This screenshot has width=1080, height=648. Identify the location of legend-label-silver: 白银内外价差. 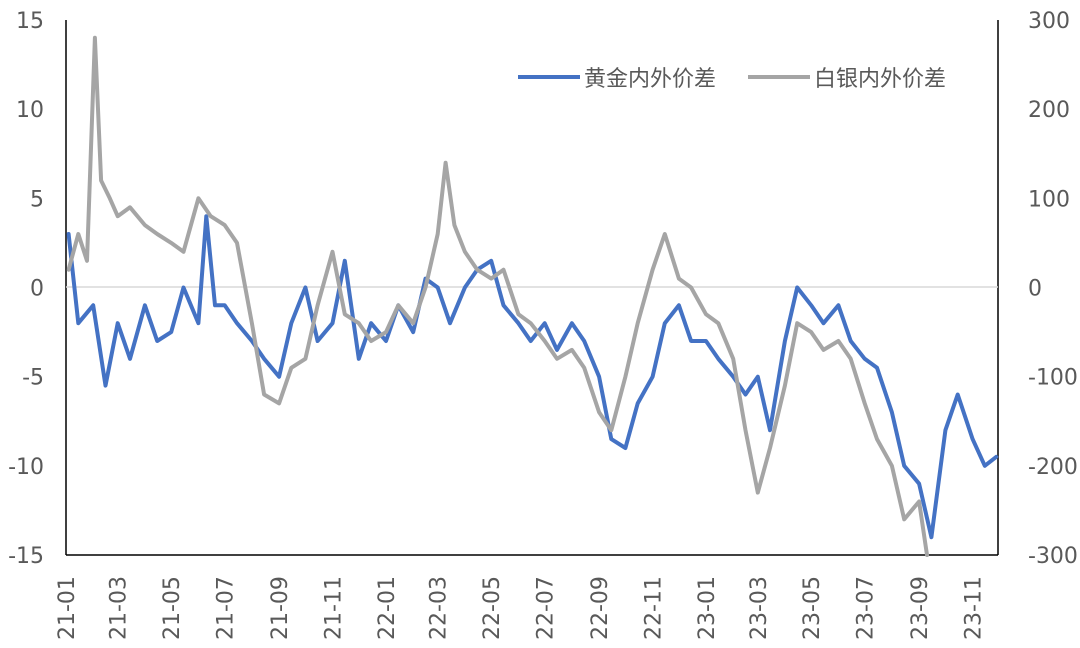
(880, 79).